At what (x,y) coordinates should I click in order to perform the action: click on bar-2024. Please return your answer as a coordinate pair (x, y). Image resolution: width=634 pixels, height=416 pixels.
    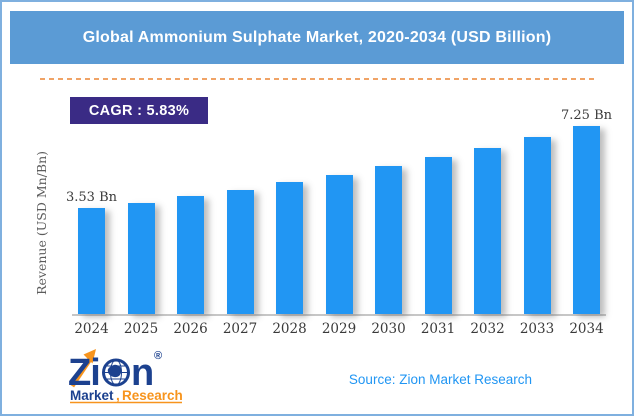
    Looking at the image, I should click on (91, 261).